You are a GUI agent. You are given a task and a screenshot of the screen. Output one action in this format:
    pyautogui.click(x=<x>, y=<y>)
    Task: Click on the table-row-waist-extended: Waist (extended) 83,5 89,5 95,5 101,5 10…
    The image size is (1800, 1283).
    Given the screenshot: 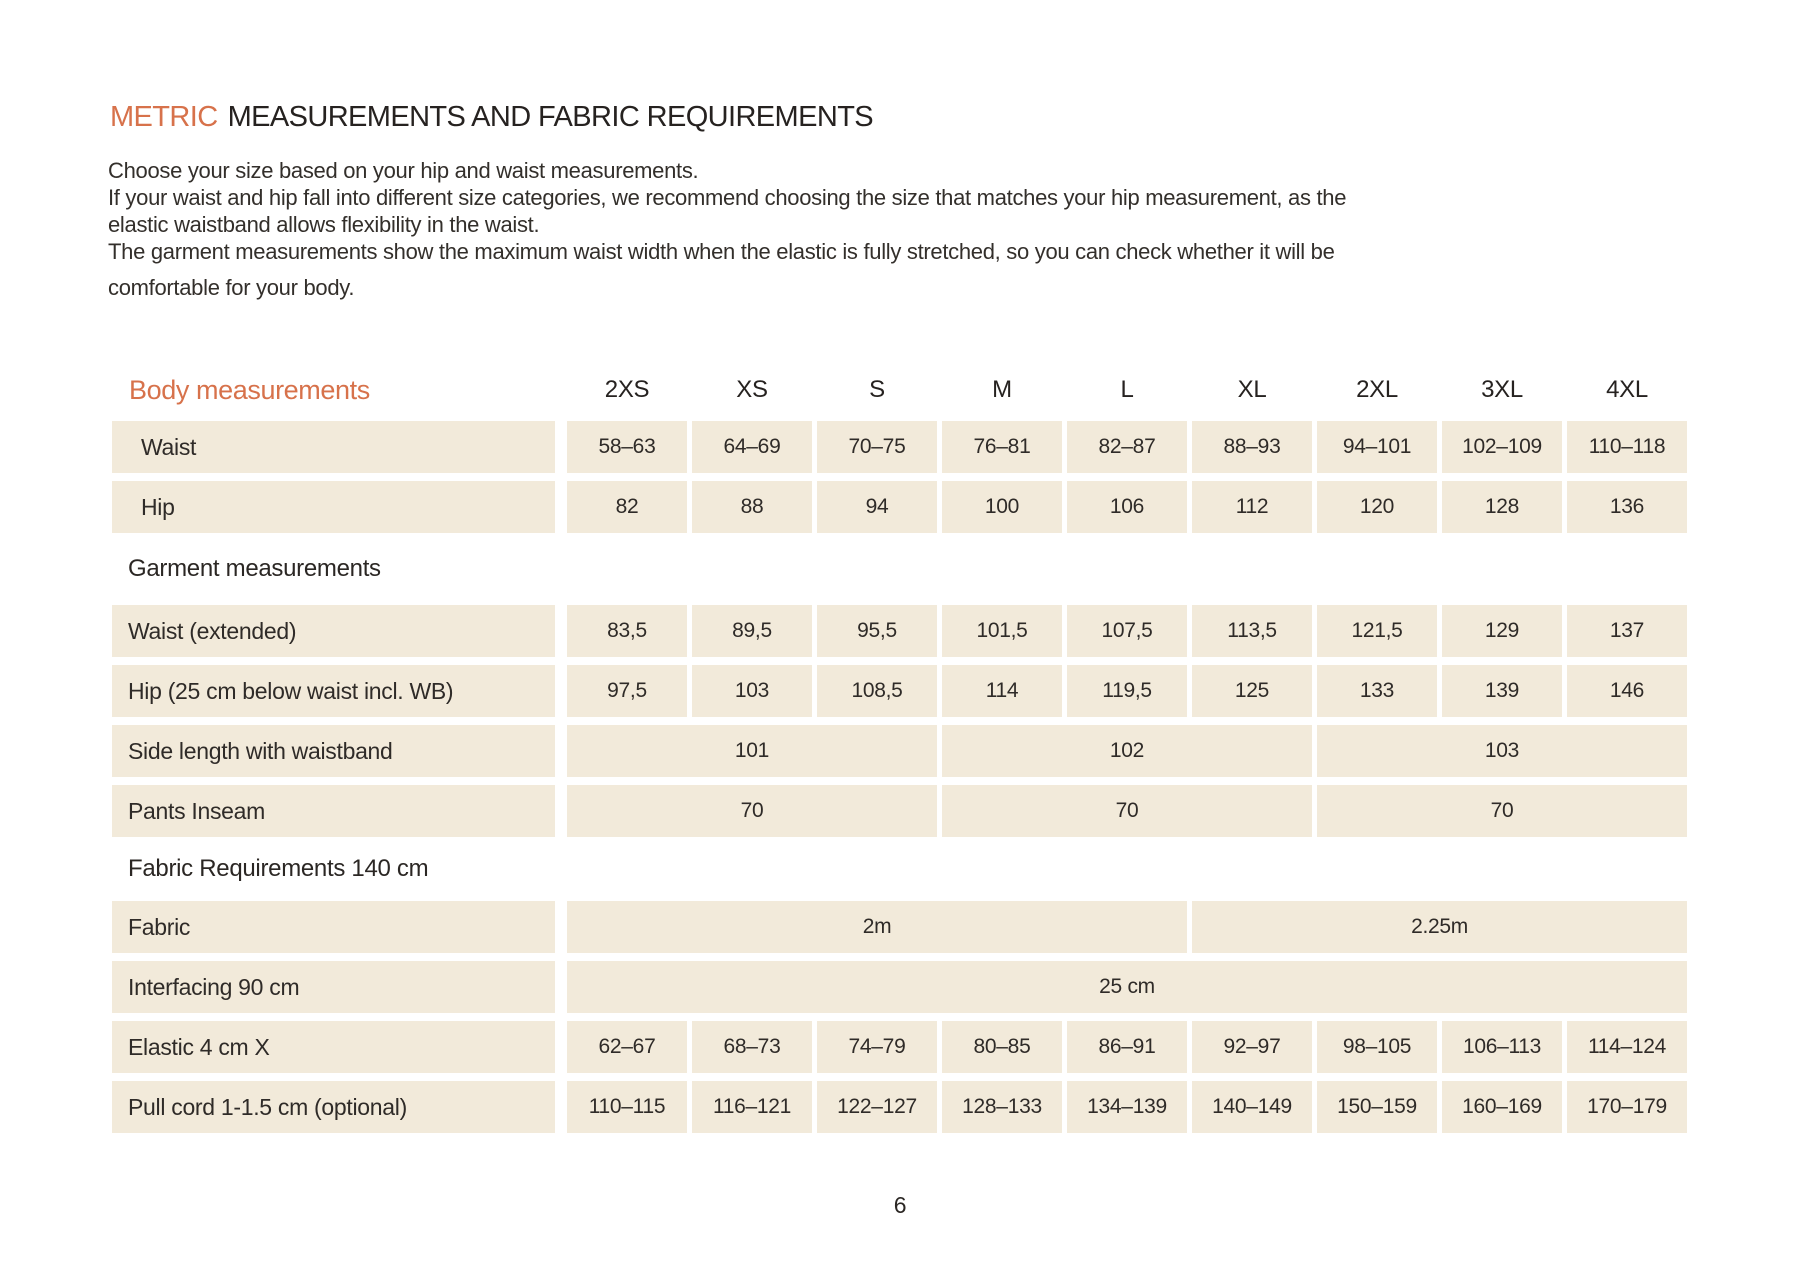 What is the action you would take?
    pyautogui.click(x=899, y=631)
    